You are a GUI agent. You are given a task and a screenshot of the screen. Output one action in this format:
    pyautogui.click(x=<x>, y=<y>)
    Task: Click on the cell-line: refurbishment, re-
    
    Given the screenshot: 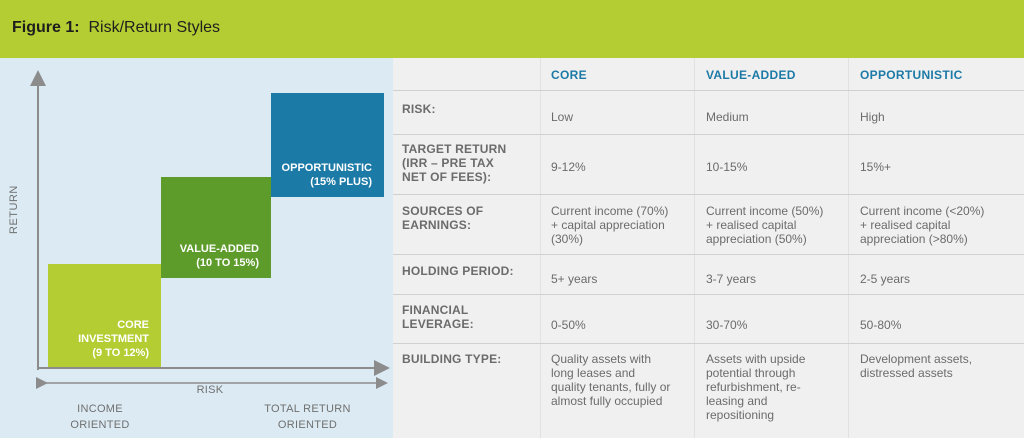 What is the action you would take?
    pyautogui.click(x=753, y=387)
    